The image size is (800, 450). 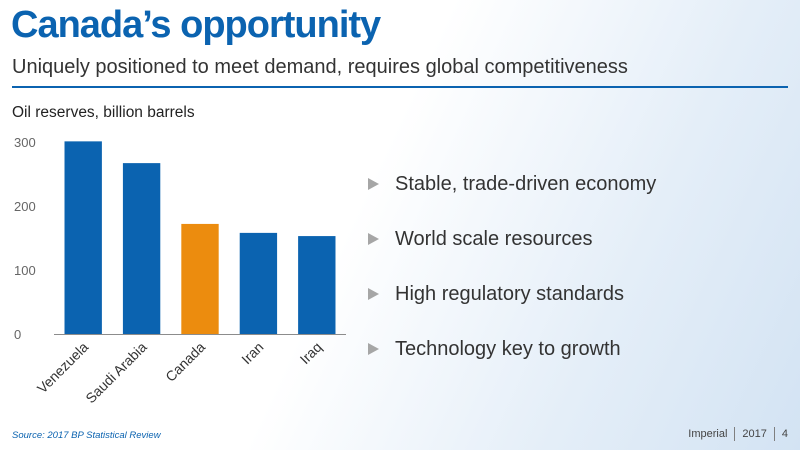 What do you see at coordinates (508, 348) in the screenshot?
I see `bullet-text: Technology key to growth` at bounding box center [508, 348].